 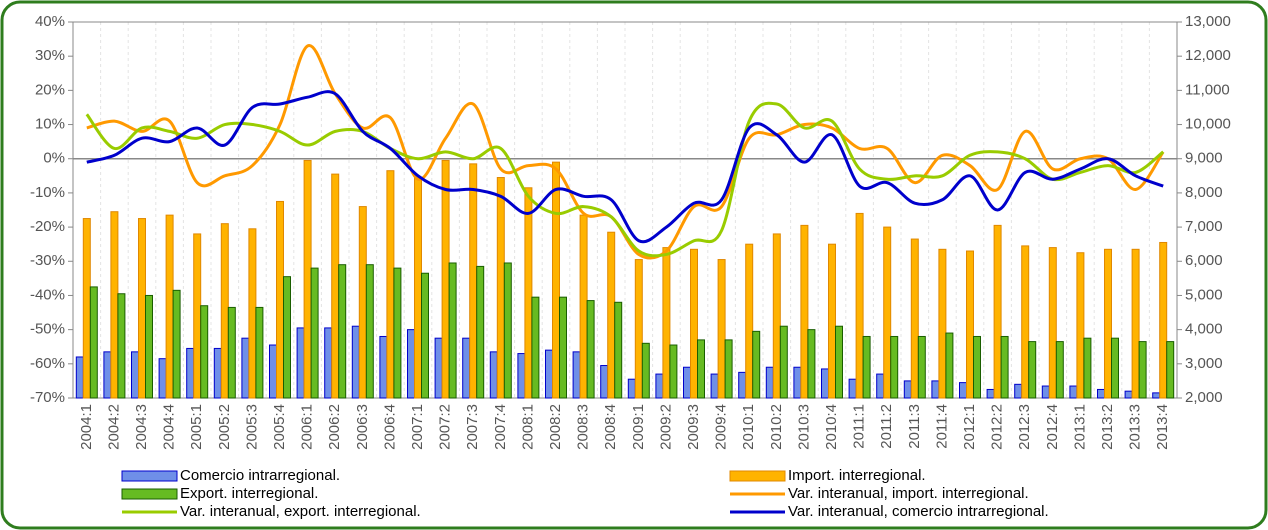 I want to click on x-tick-label: 2009:1, so click(x=638, y=427).